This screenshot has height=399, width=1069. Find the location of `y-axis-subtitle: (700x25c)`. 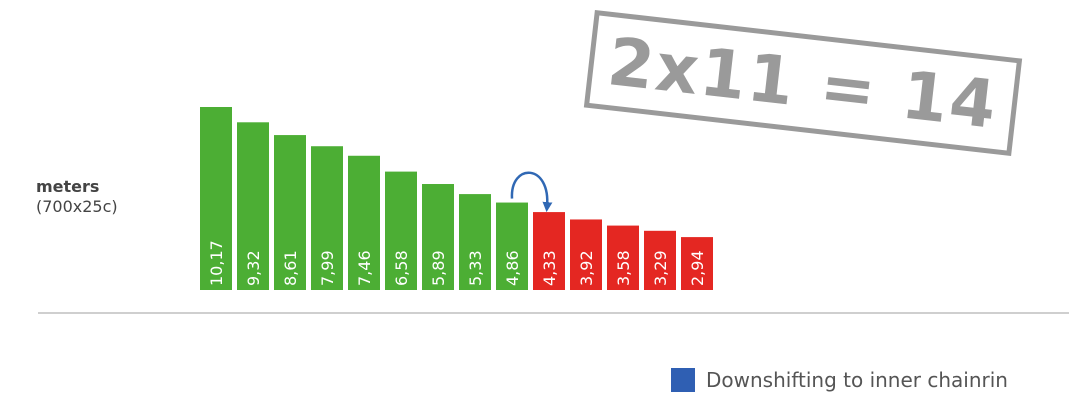

y-axis-subtitle: (700x25c) is located at coordinates (77, 206).